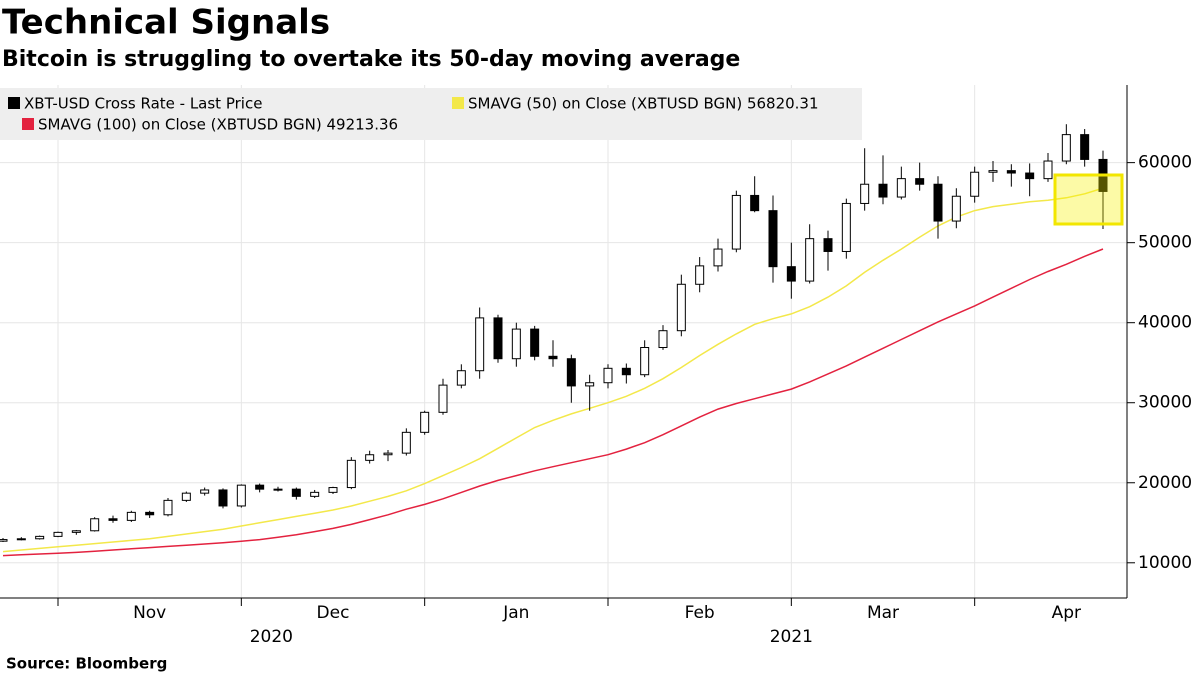 This screenshot has width=1200, height=675. I want to click on x-tick-label: Jan, so click(515, 613).